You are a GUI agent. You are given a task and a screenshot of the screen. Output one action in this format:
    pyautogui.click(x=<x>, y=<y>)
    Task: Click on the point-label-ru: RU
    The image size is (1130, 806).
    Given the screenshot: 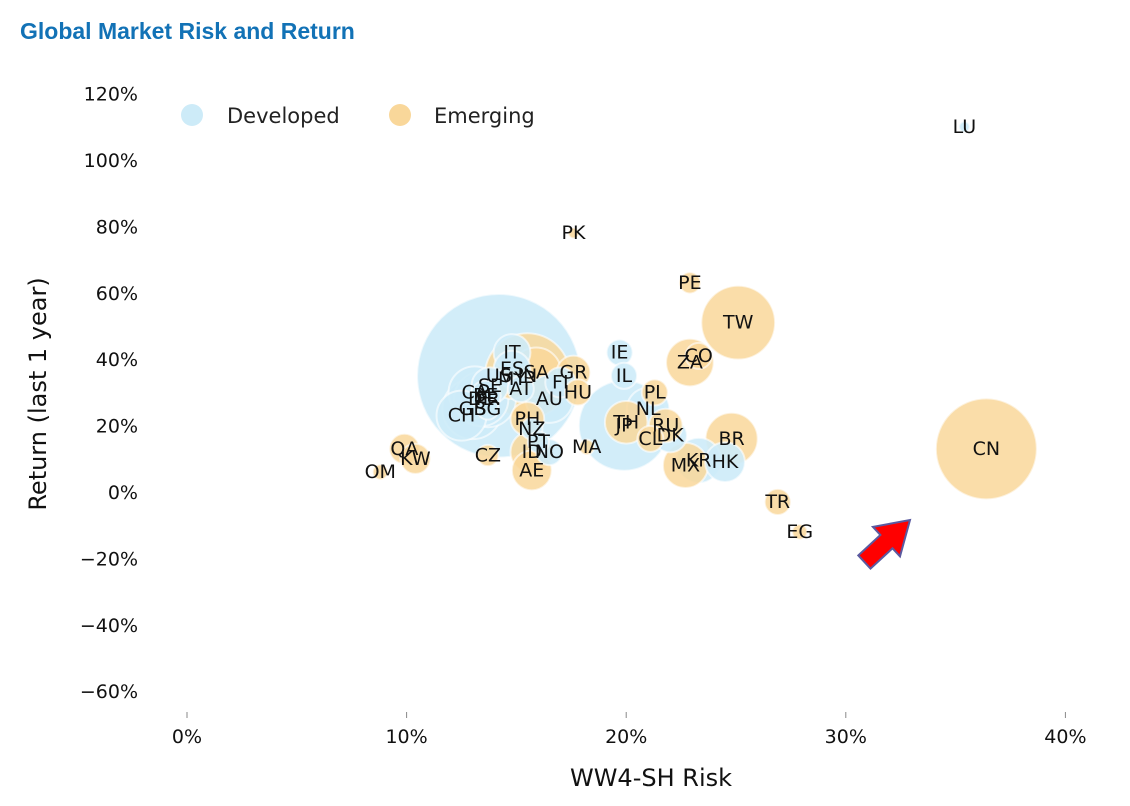 What is the action you would take?
    pyautogui.click(x=665, y=426)
    